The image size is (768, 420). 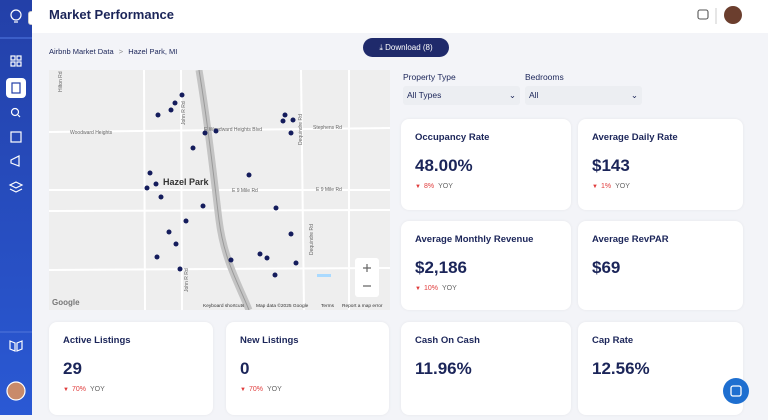 What do you see at coordinates (613, 340) in the screenshot?
I see `card-title: Cap Rate` at bounding box center [613, 340].